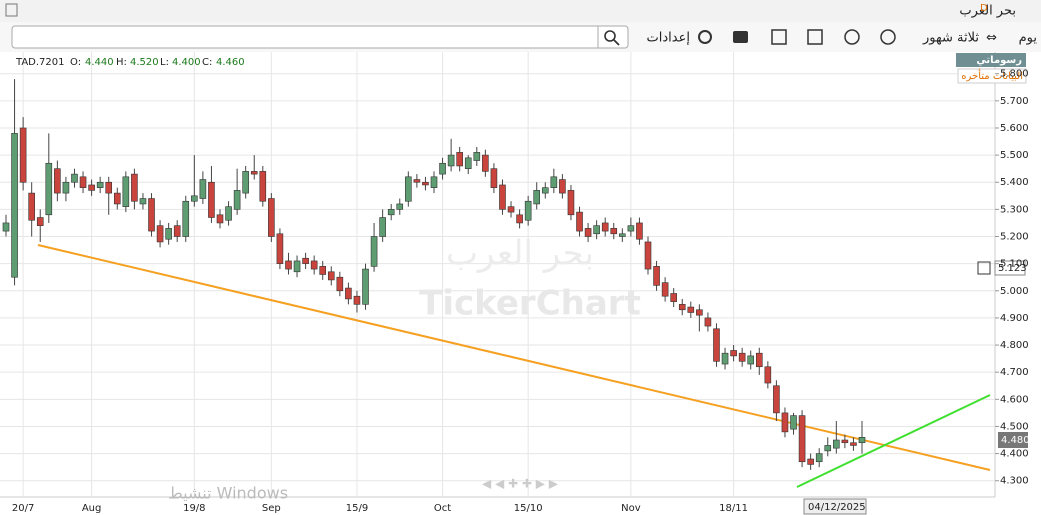 This screenshot has height=515, width=1041. Describe the element at coordinates (1014, 291) in the screenshot. I see `y-tick-label: 5.000` at that location.